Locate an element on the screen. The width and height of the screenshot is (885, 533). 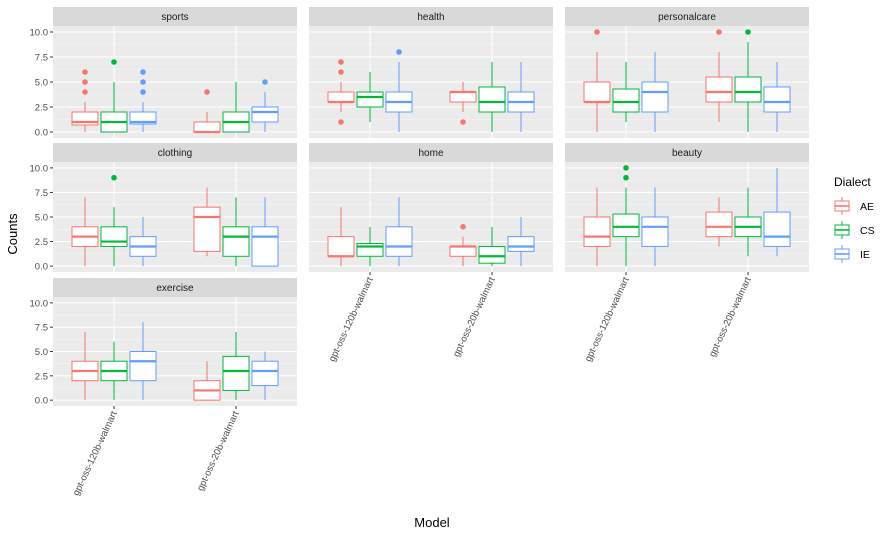
y-tick-label: 2.5 is located at coordinates (41, 376).